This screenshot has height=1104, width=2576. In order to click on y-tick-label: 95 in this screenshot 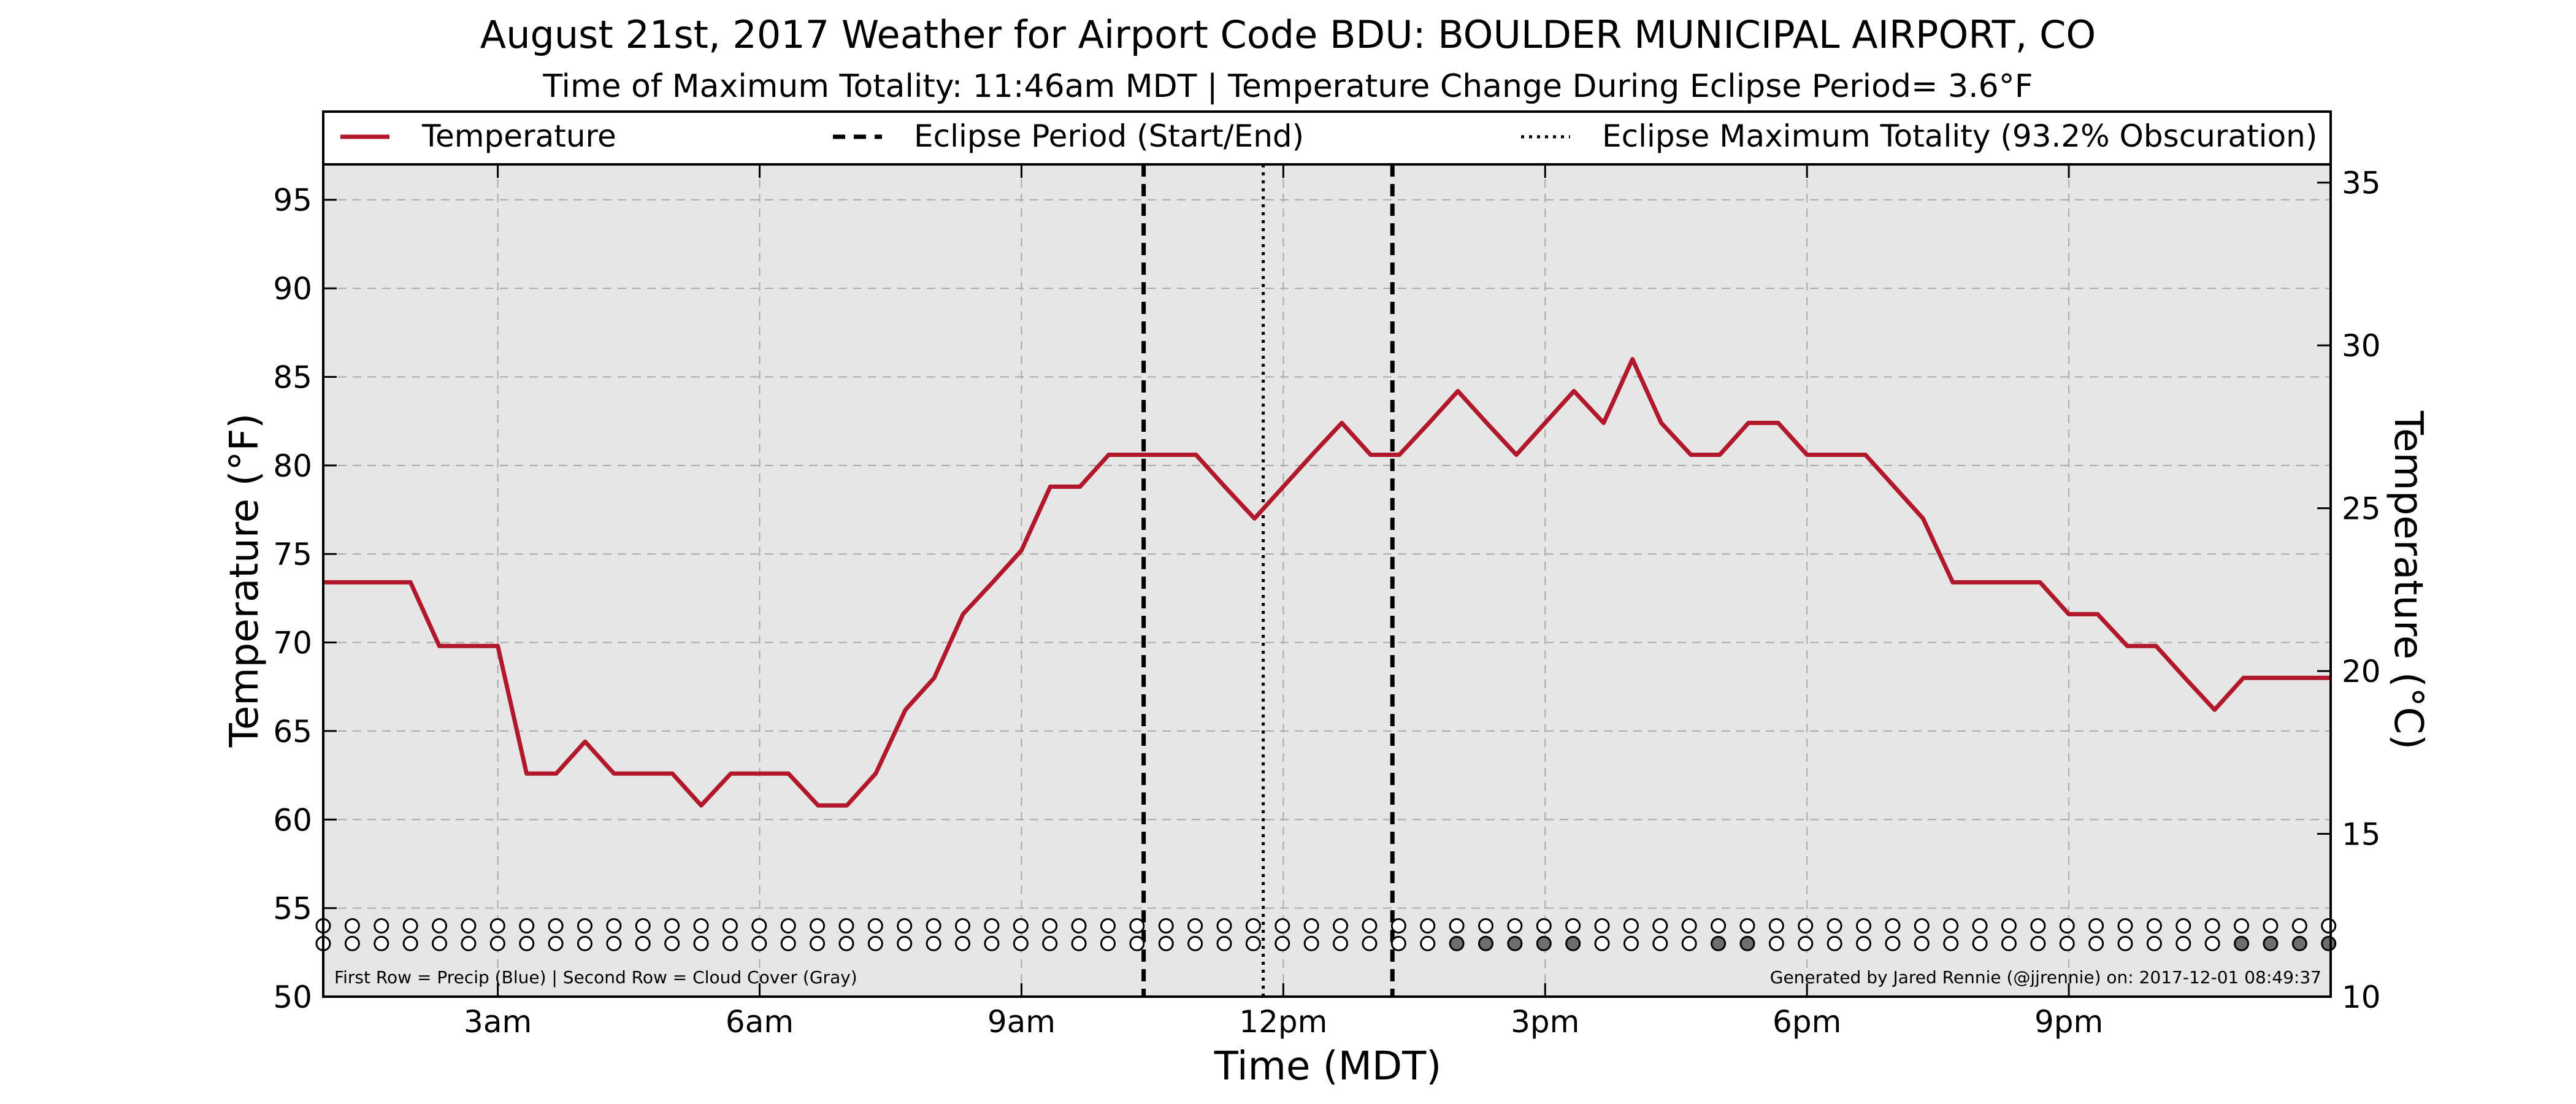, I will do `click(292, 200)`.